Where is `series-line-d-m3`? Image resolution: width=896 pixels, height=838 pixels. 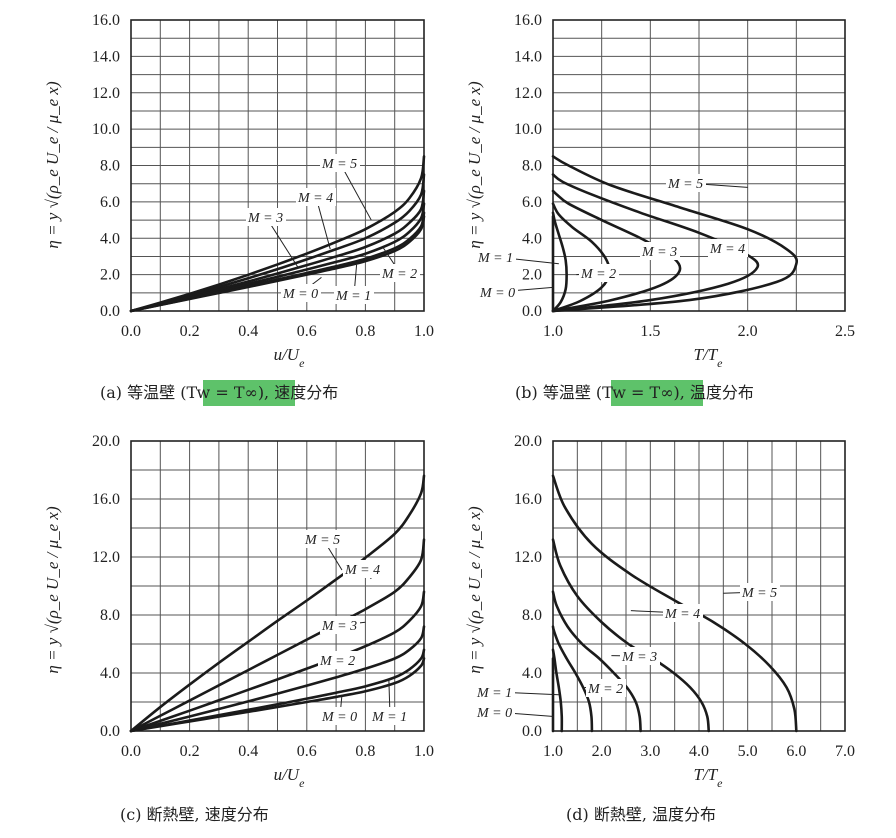 series-line-d-m3 is located at coordinates (596, 661).